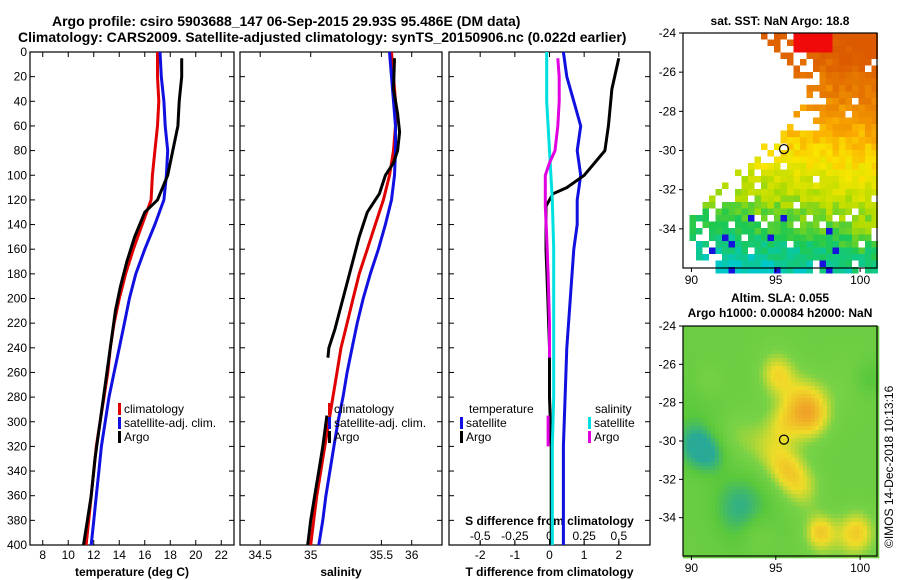 The height and width of the screenshot is (580, 900). What do you see at coordinates (94, 555) in the screenshot?
I see `x-tick-label: 12` at bounding box center [94, 555].